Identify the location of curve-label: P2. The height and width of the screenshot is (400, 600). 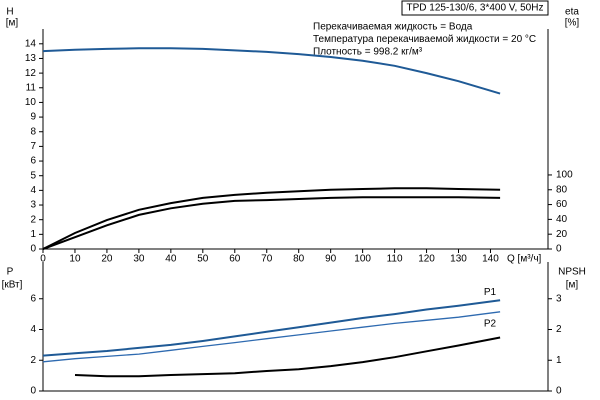
(490, 323).